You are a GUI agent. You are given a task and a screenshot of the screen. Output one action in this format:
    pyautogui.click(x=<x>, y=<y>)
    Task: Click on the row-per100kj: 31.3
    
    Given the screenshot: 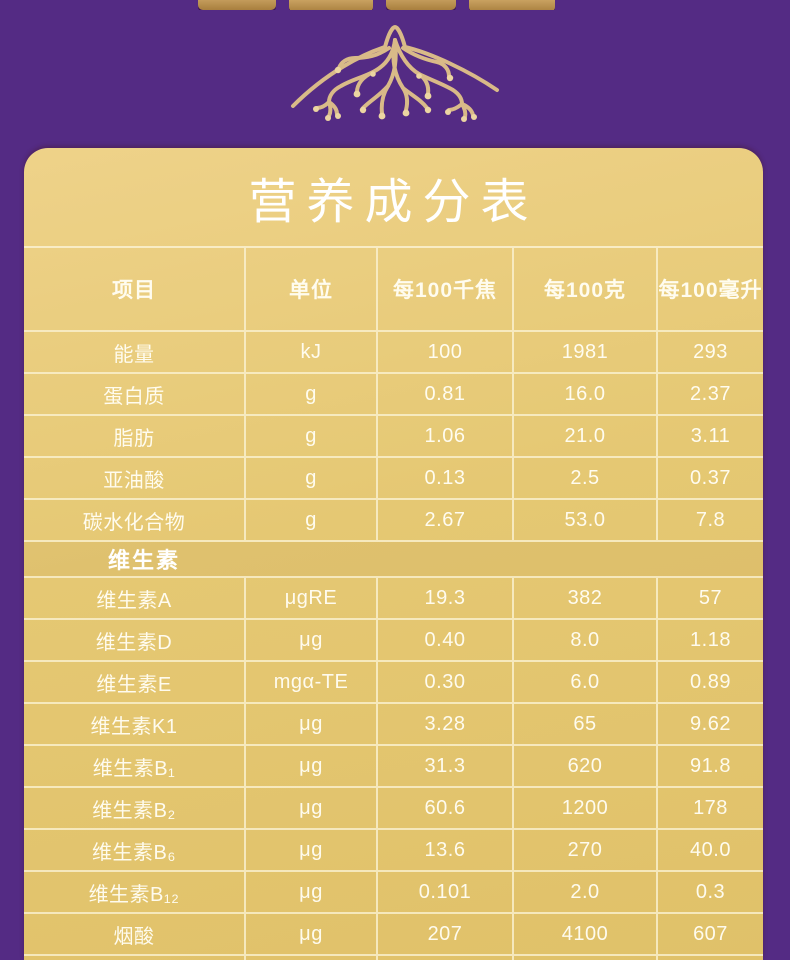 What is the action you would take?
    pyautogui.click(x=446, y=766)
    